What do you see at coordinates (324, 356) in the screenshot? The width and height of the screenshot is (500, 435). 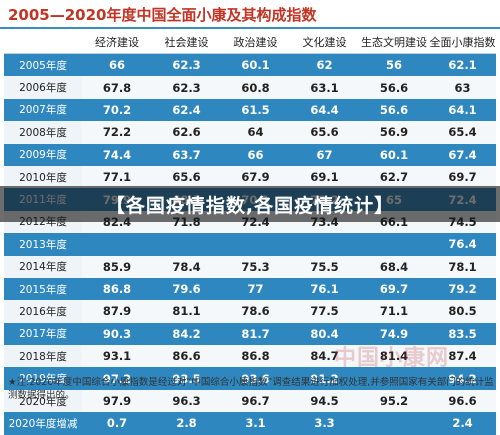 I see `value-cell: 84.7` at bounding box center [324, 356].